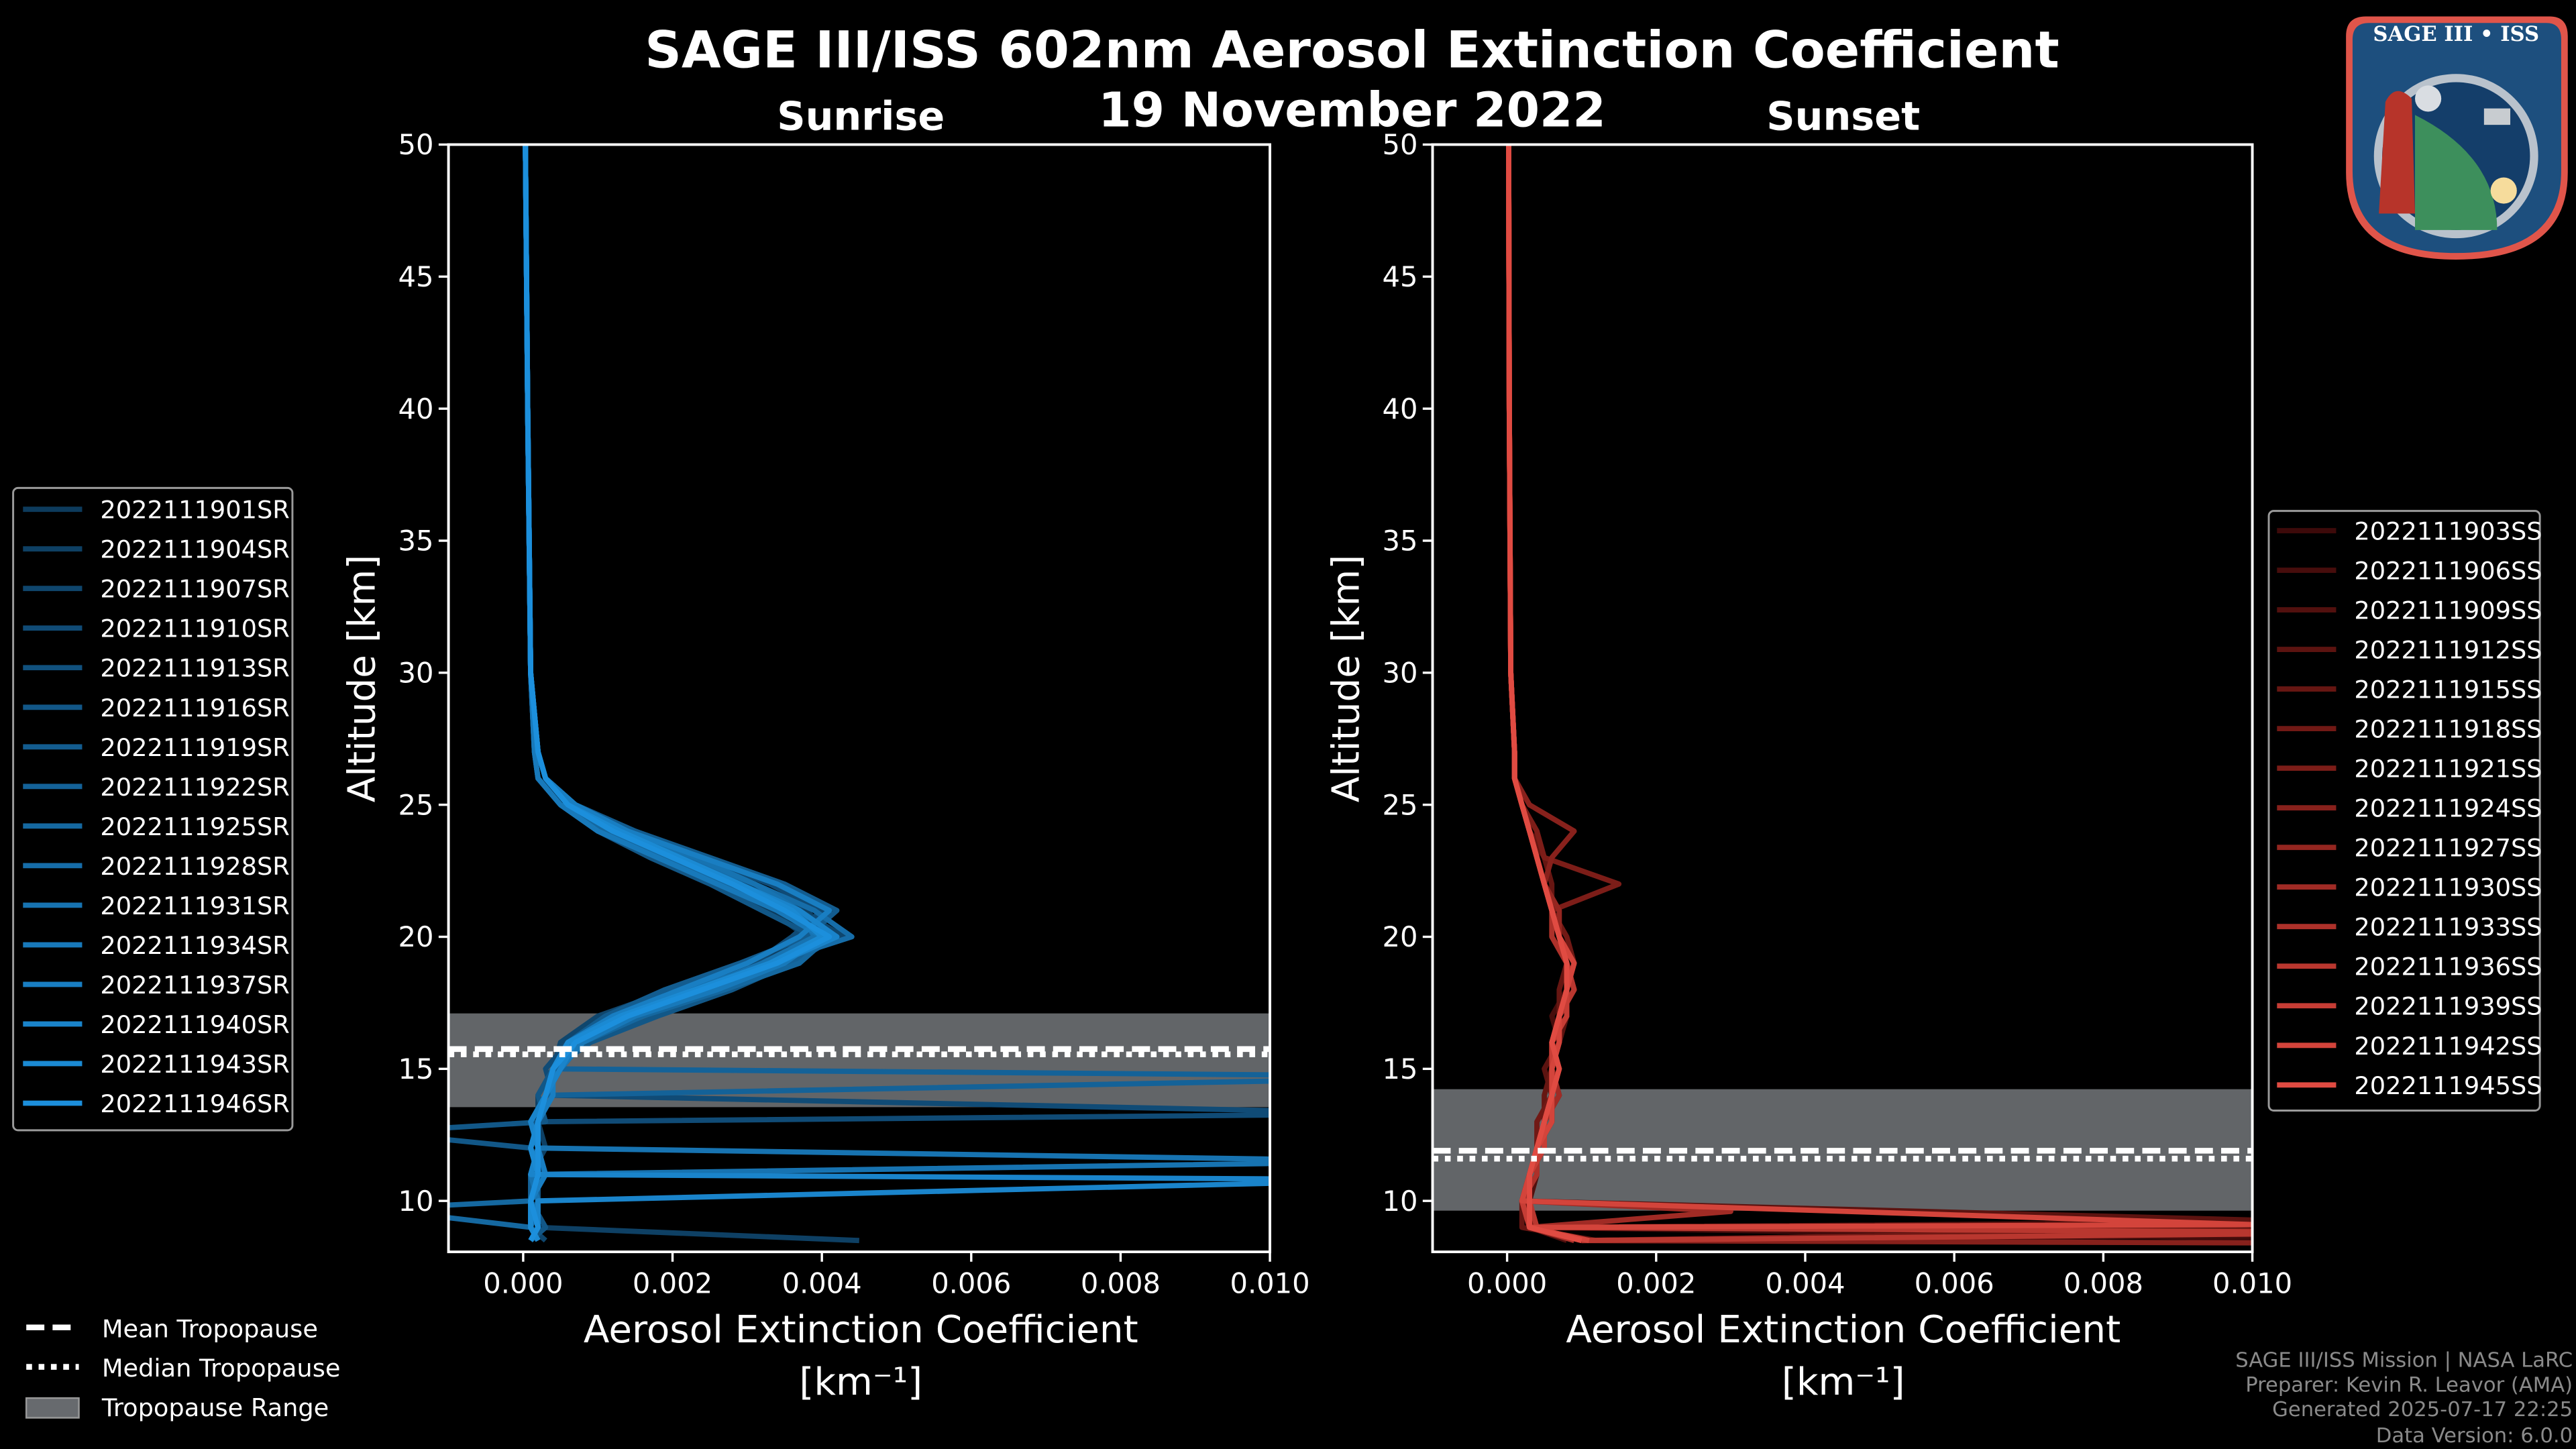  I want to click on legend-label: 2022111909SS, so click(2448, 610).